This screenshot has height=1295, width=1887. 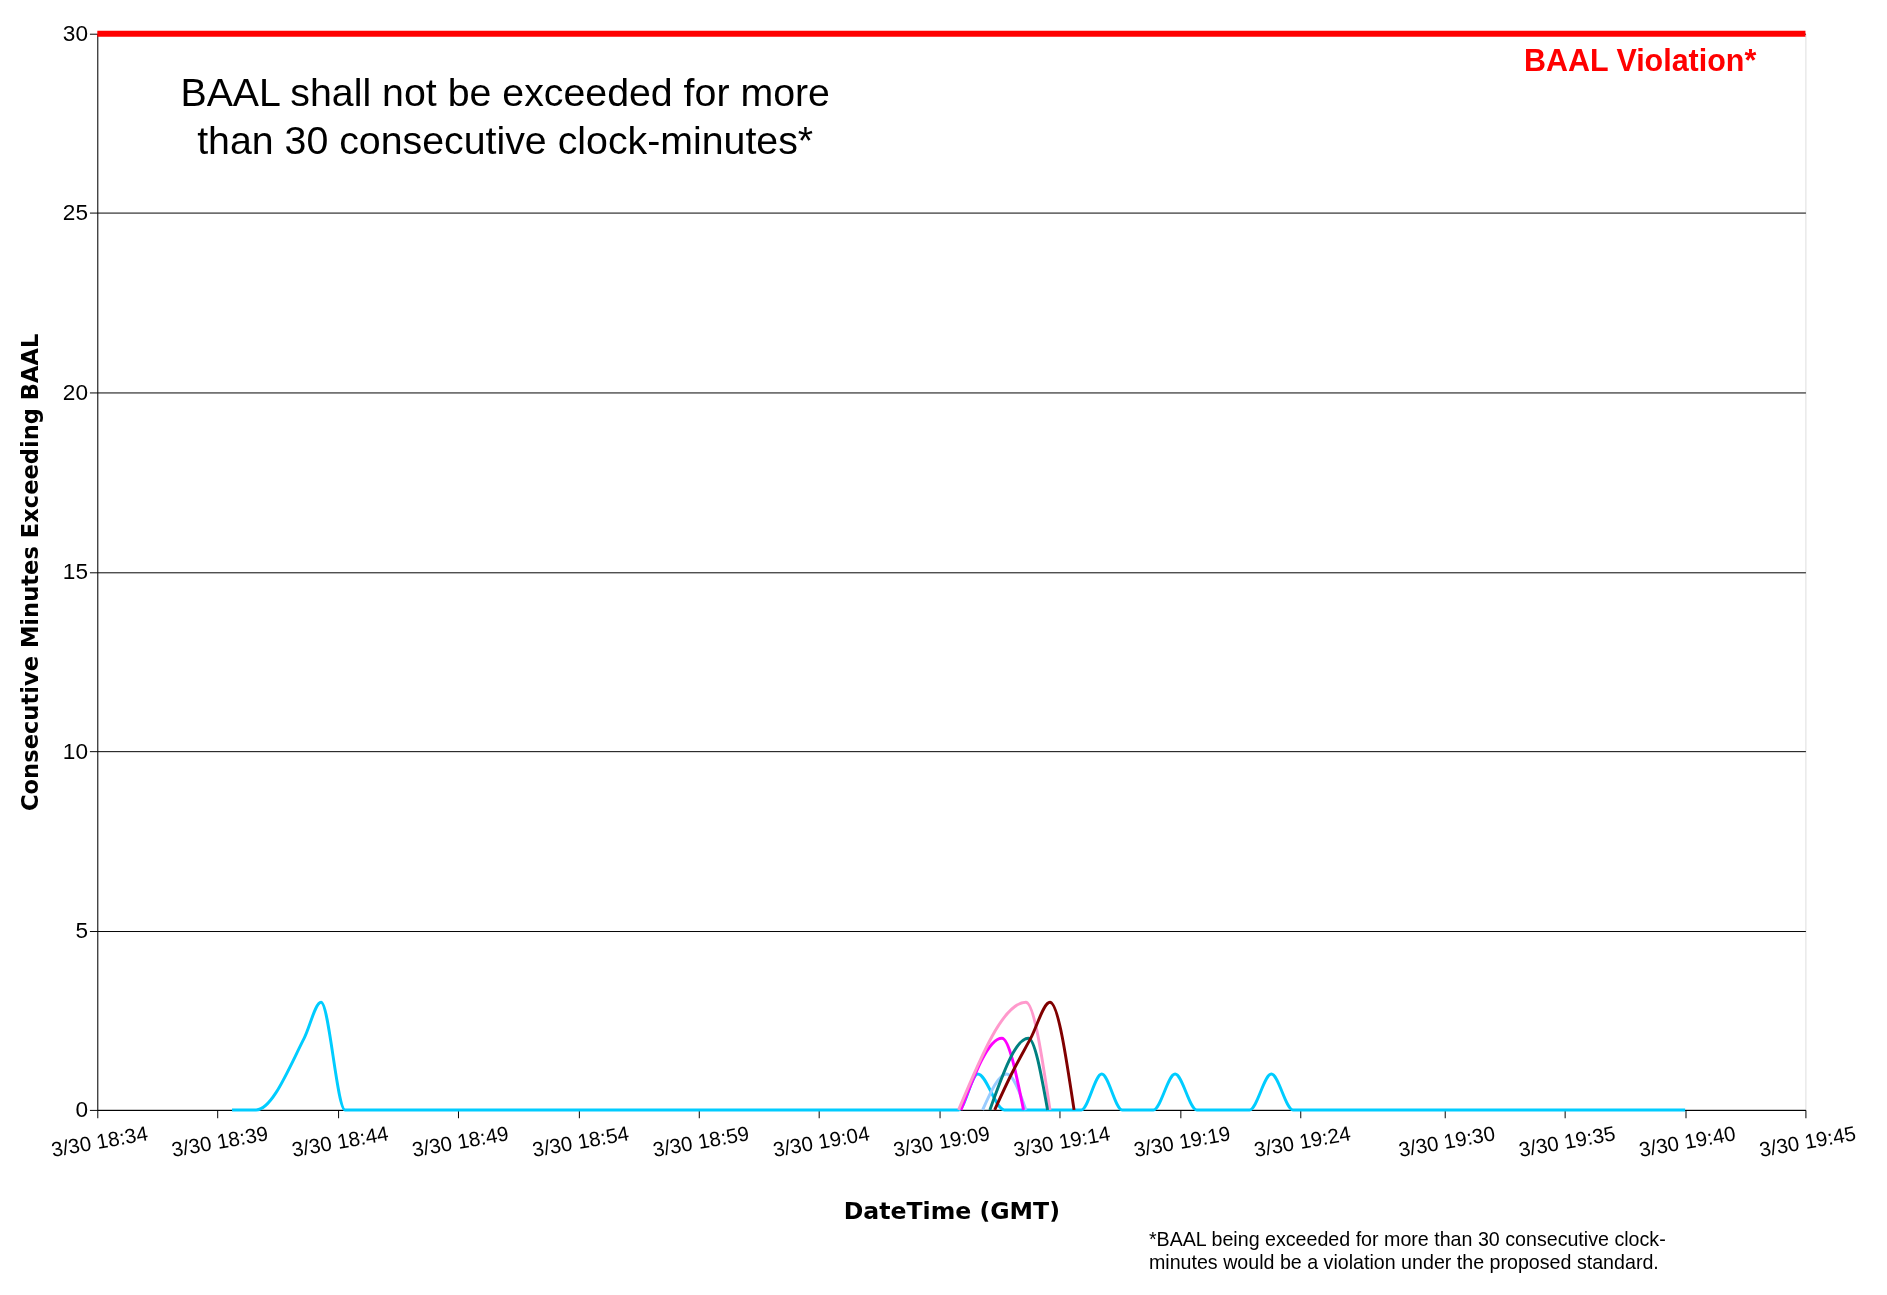 I want to click on ref-line-label: BAAL Violation*, so click(x=1640, y=60).